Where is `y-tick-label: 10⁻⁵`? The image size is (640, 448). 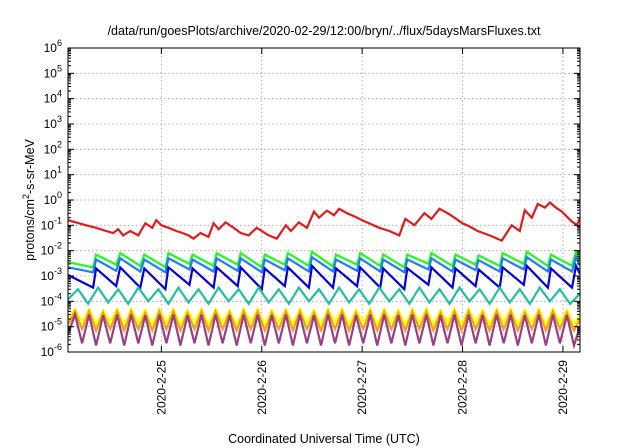
y-tick-label: 10⁻⁵ is located at coordinates (51, 325).